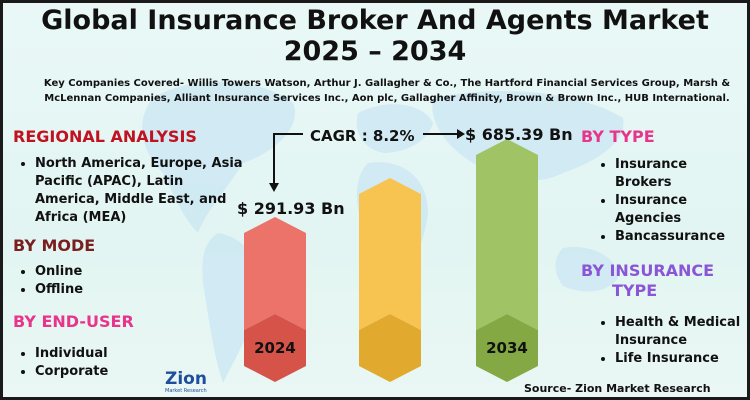 The width and height of the screenshot is (750, 400). Describe the element at coordinates (135, 290) in the screenshot. I see `list-item: Offline` at that location.